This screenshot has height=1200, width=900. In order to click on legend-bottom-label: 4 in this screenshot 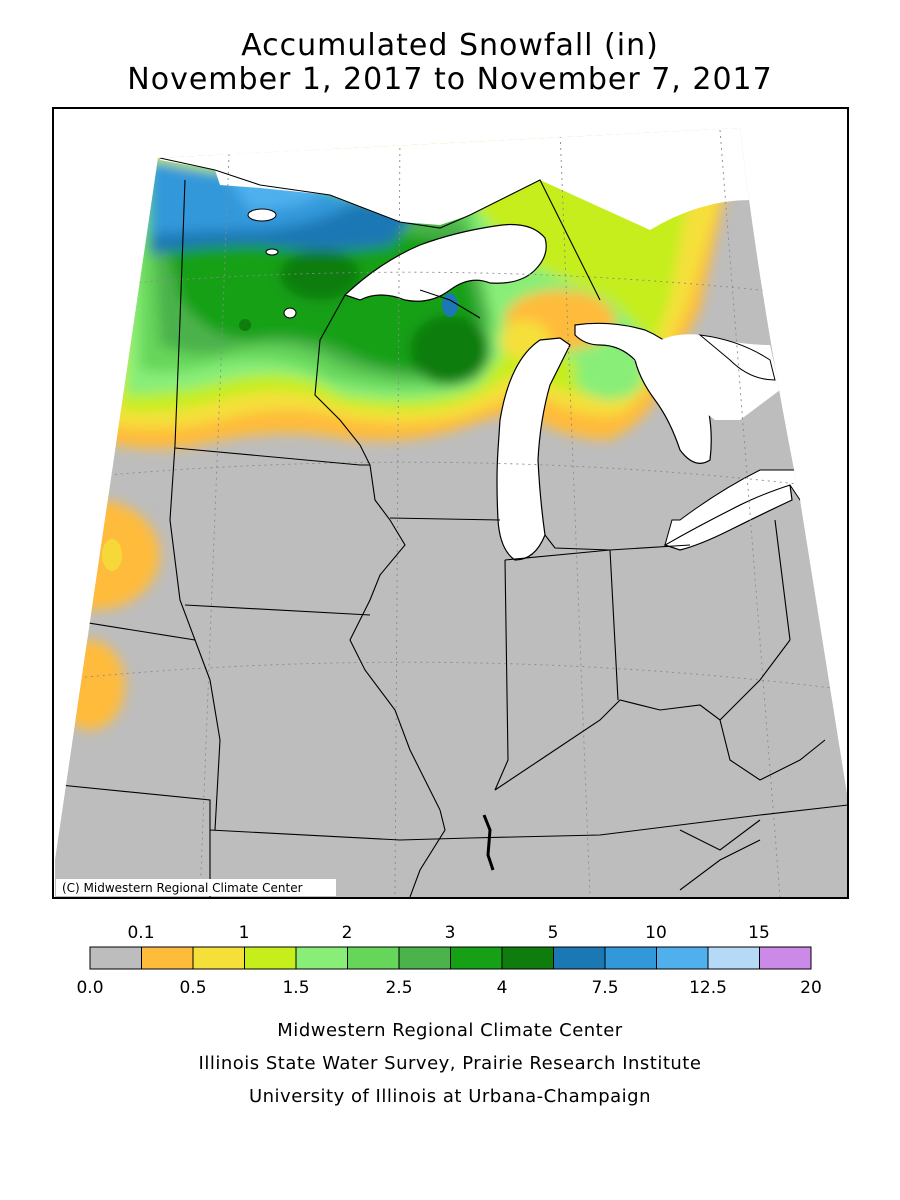, I will do `click(502, 988)`.